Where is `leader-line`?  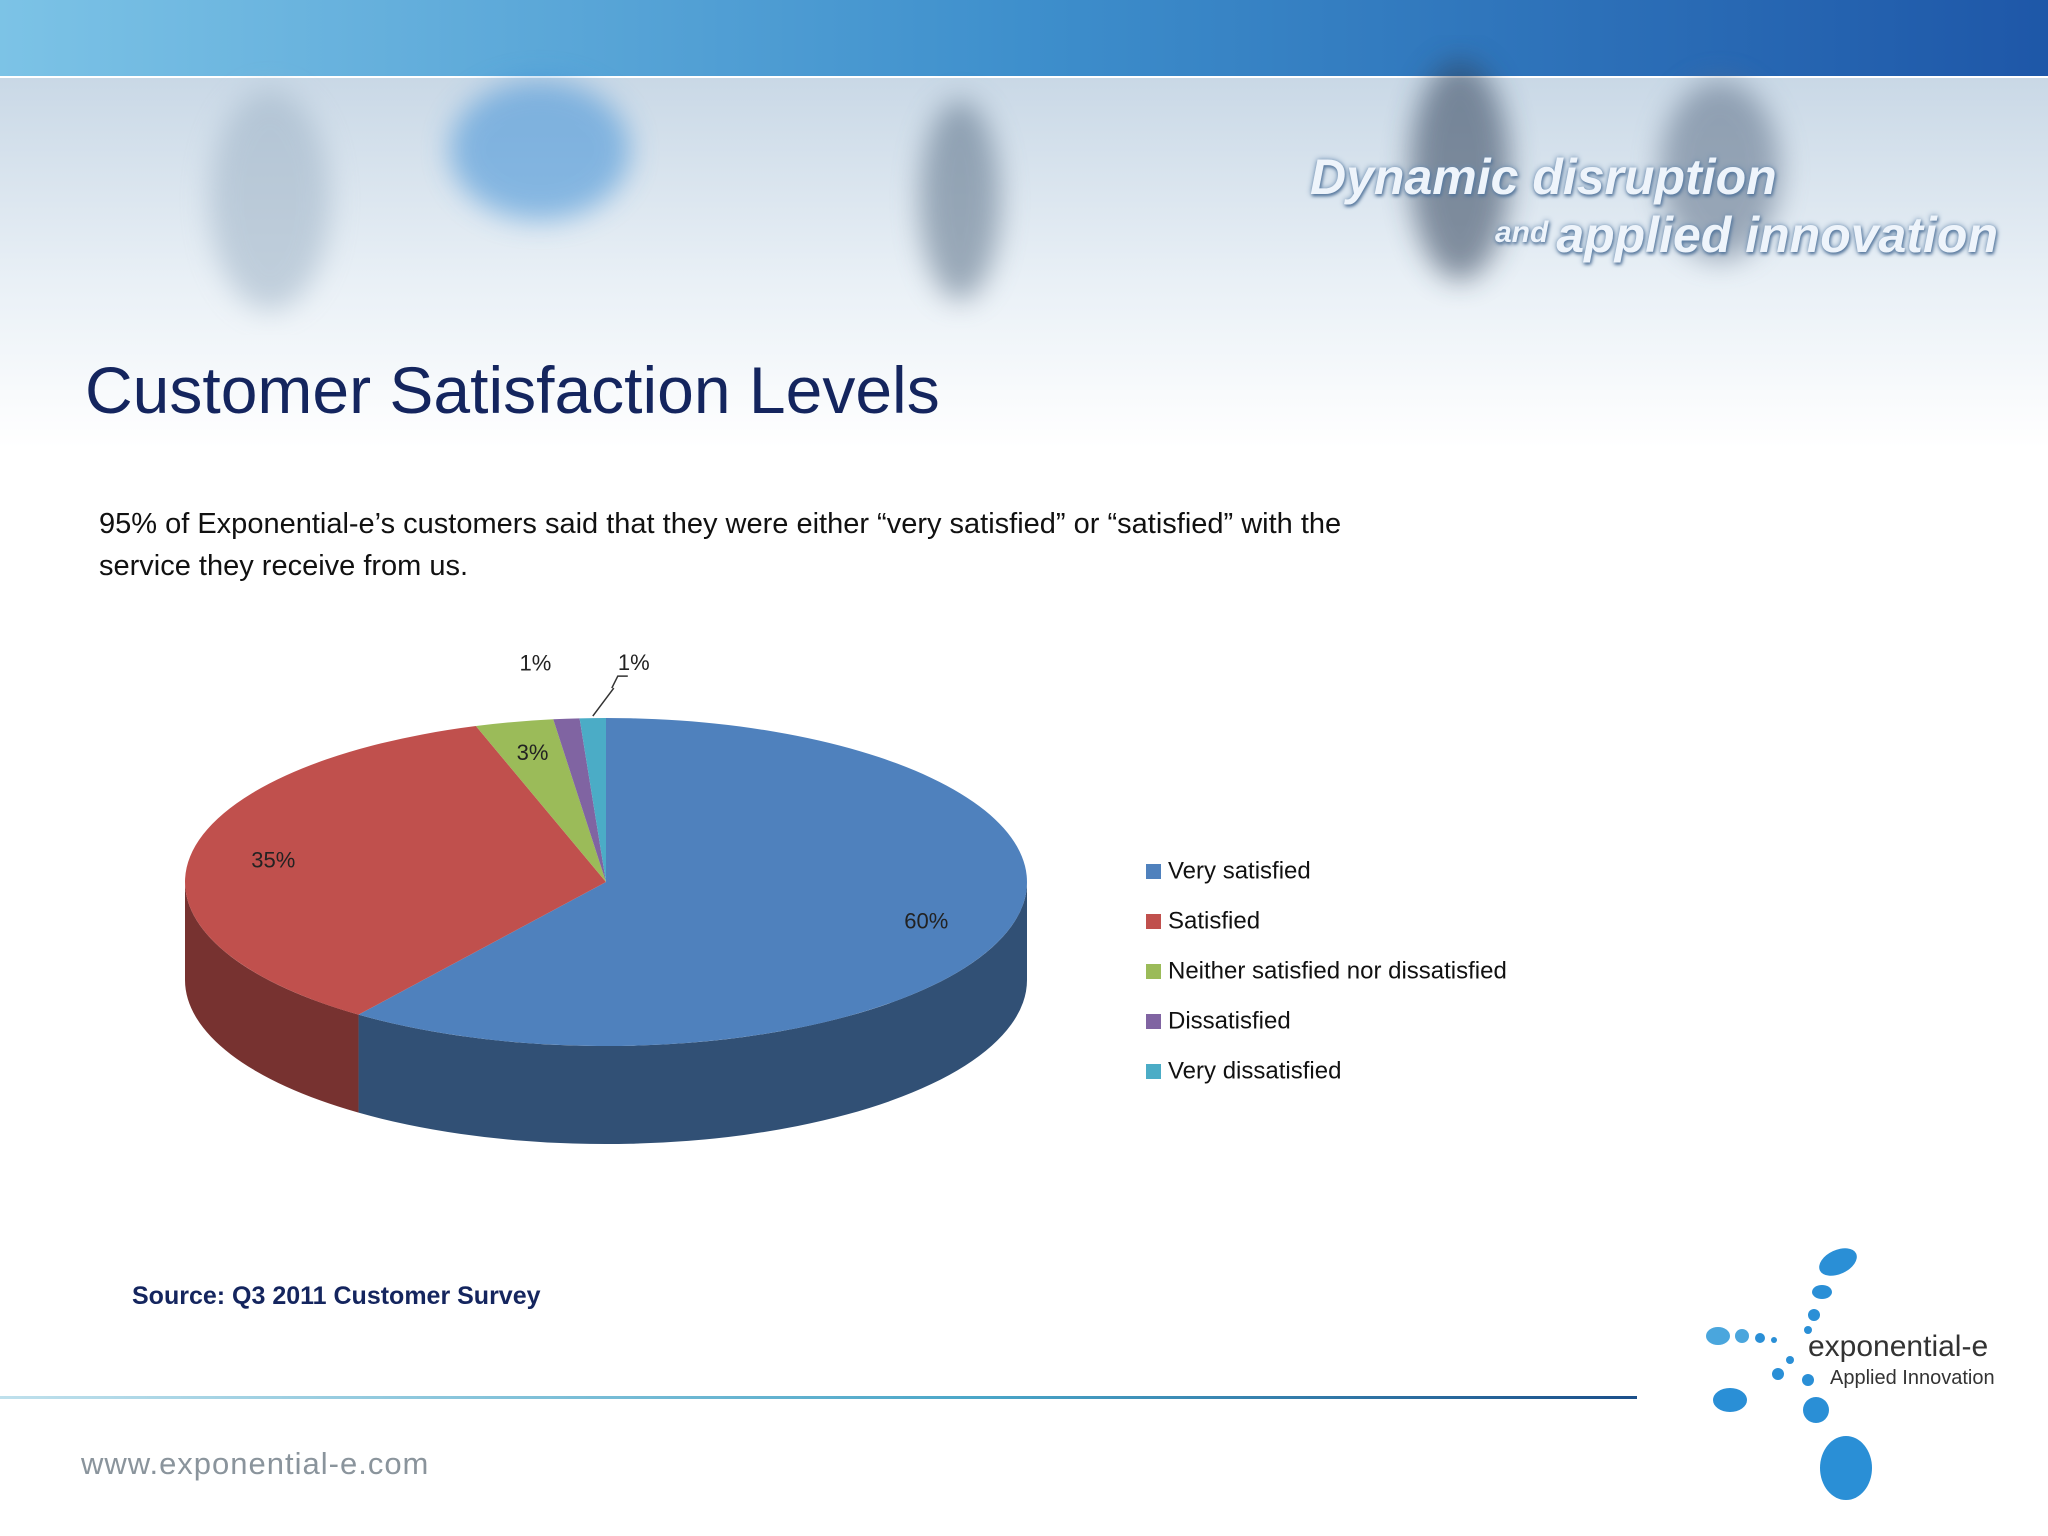
leader-line is located at coordinates (610, 696).